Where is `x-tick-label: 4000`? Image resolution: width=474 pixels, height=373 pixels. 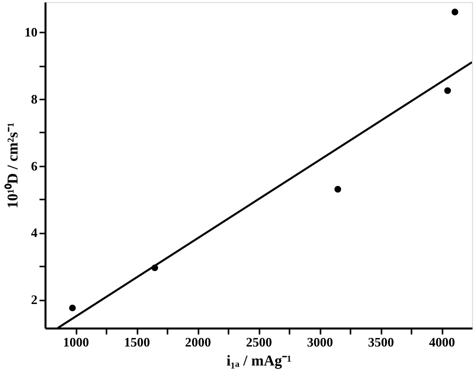
x-tick-label: 4000 is located at coordinates (442, 342).